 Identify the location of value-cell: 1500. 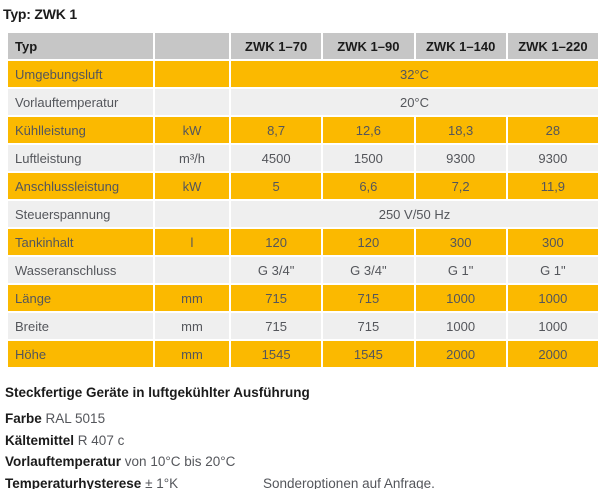
(368, 158).